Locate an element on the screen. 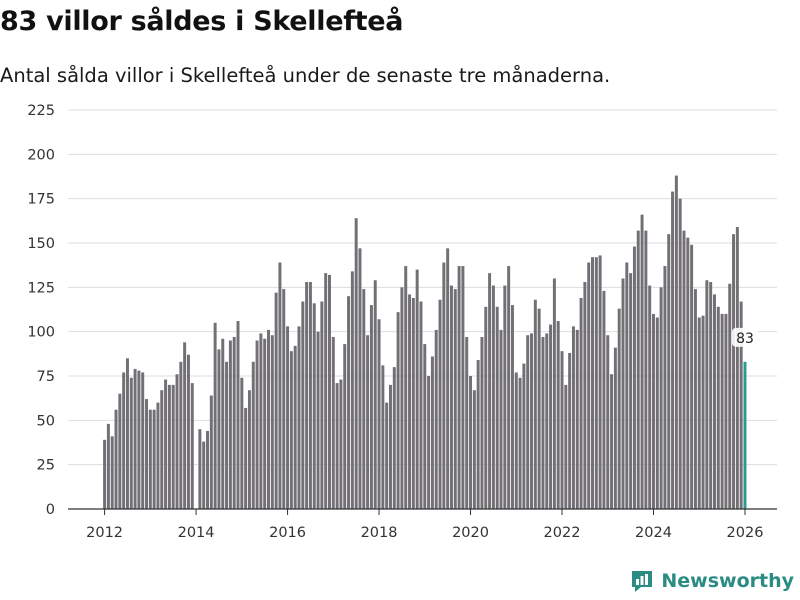 This screenshot has height=600, width=800. x-tick-label: 2014 is located at coordinates (196, 533).